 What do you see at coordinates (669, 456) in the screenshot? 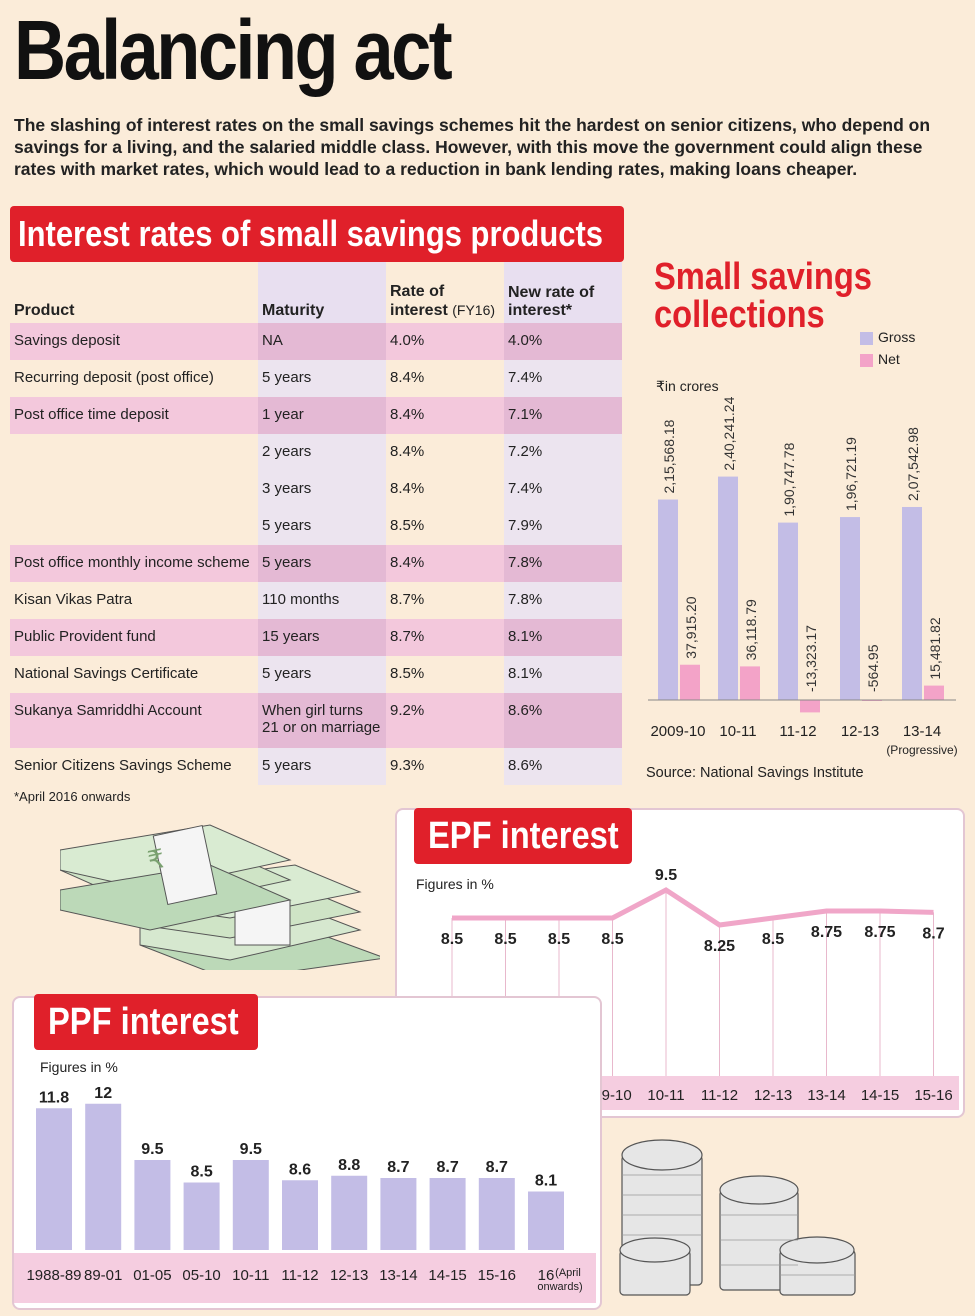
I see `gross-value-label: 2,15,568.18` at bounding box center [669, 456].